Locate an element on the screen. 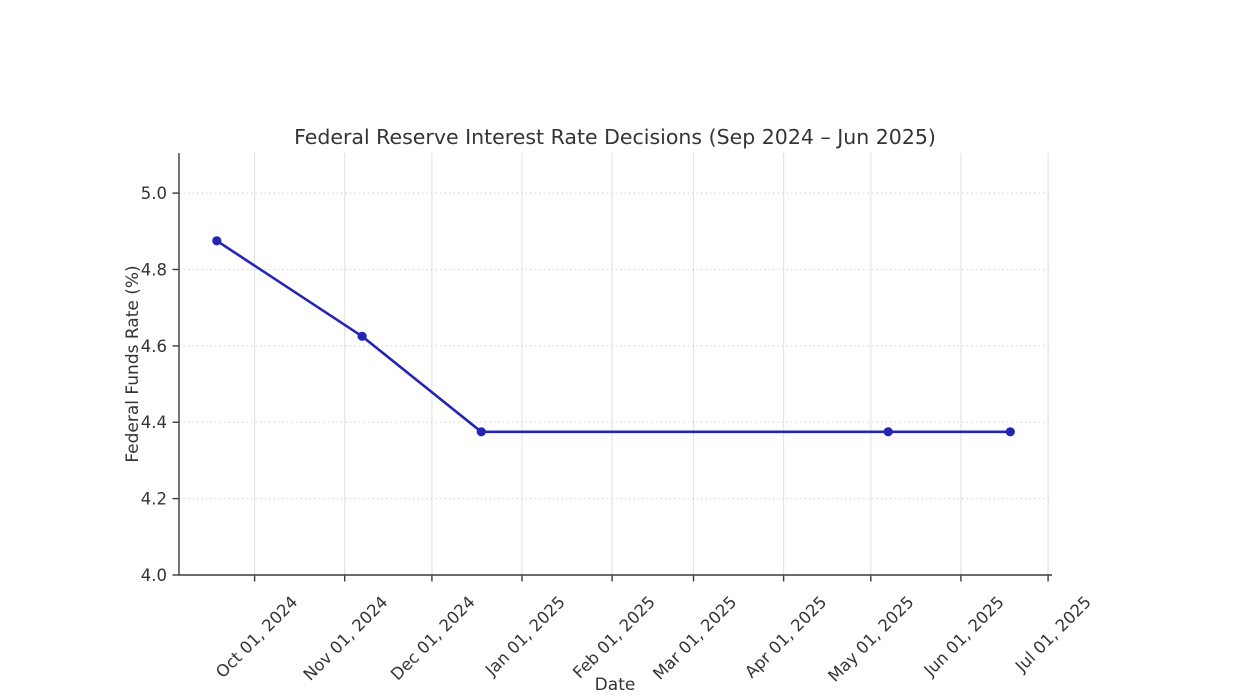 The image size is (1245, 700). x-tick-label: Jul 01, 2025 is located at coordinates (1053, 634).